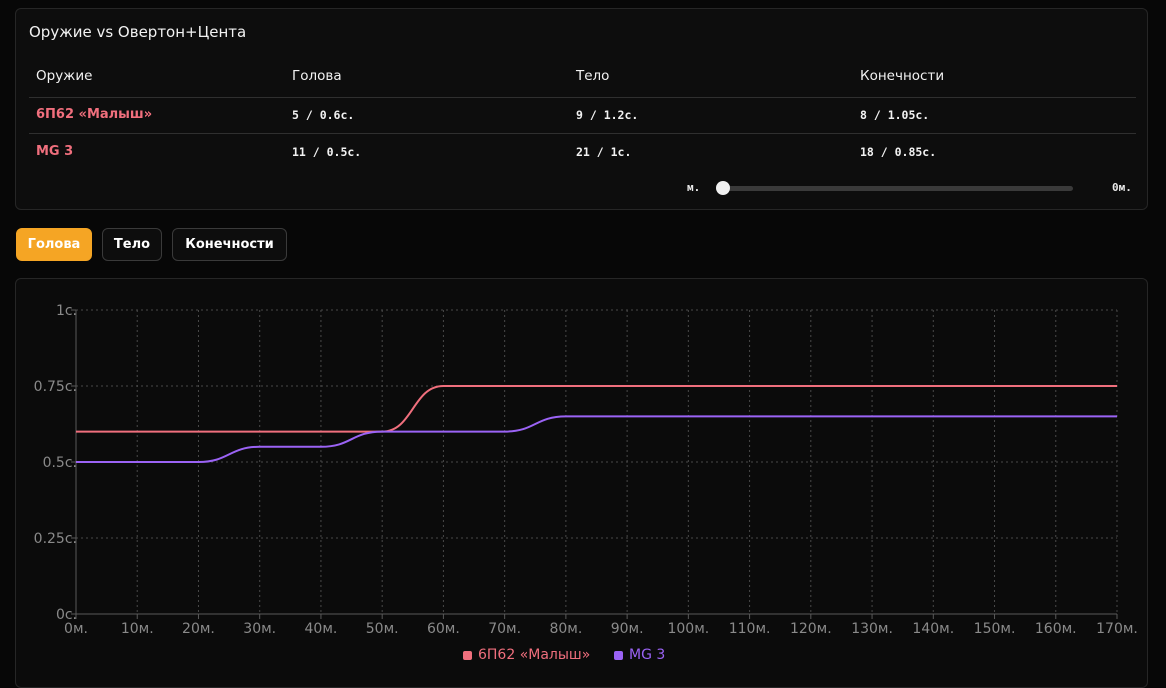 This screenshot has height=688, width=1166. I want to click on x-tick-label: 150м., so click(995, 629).